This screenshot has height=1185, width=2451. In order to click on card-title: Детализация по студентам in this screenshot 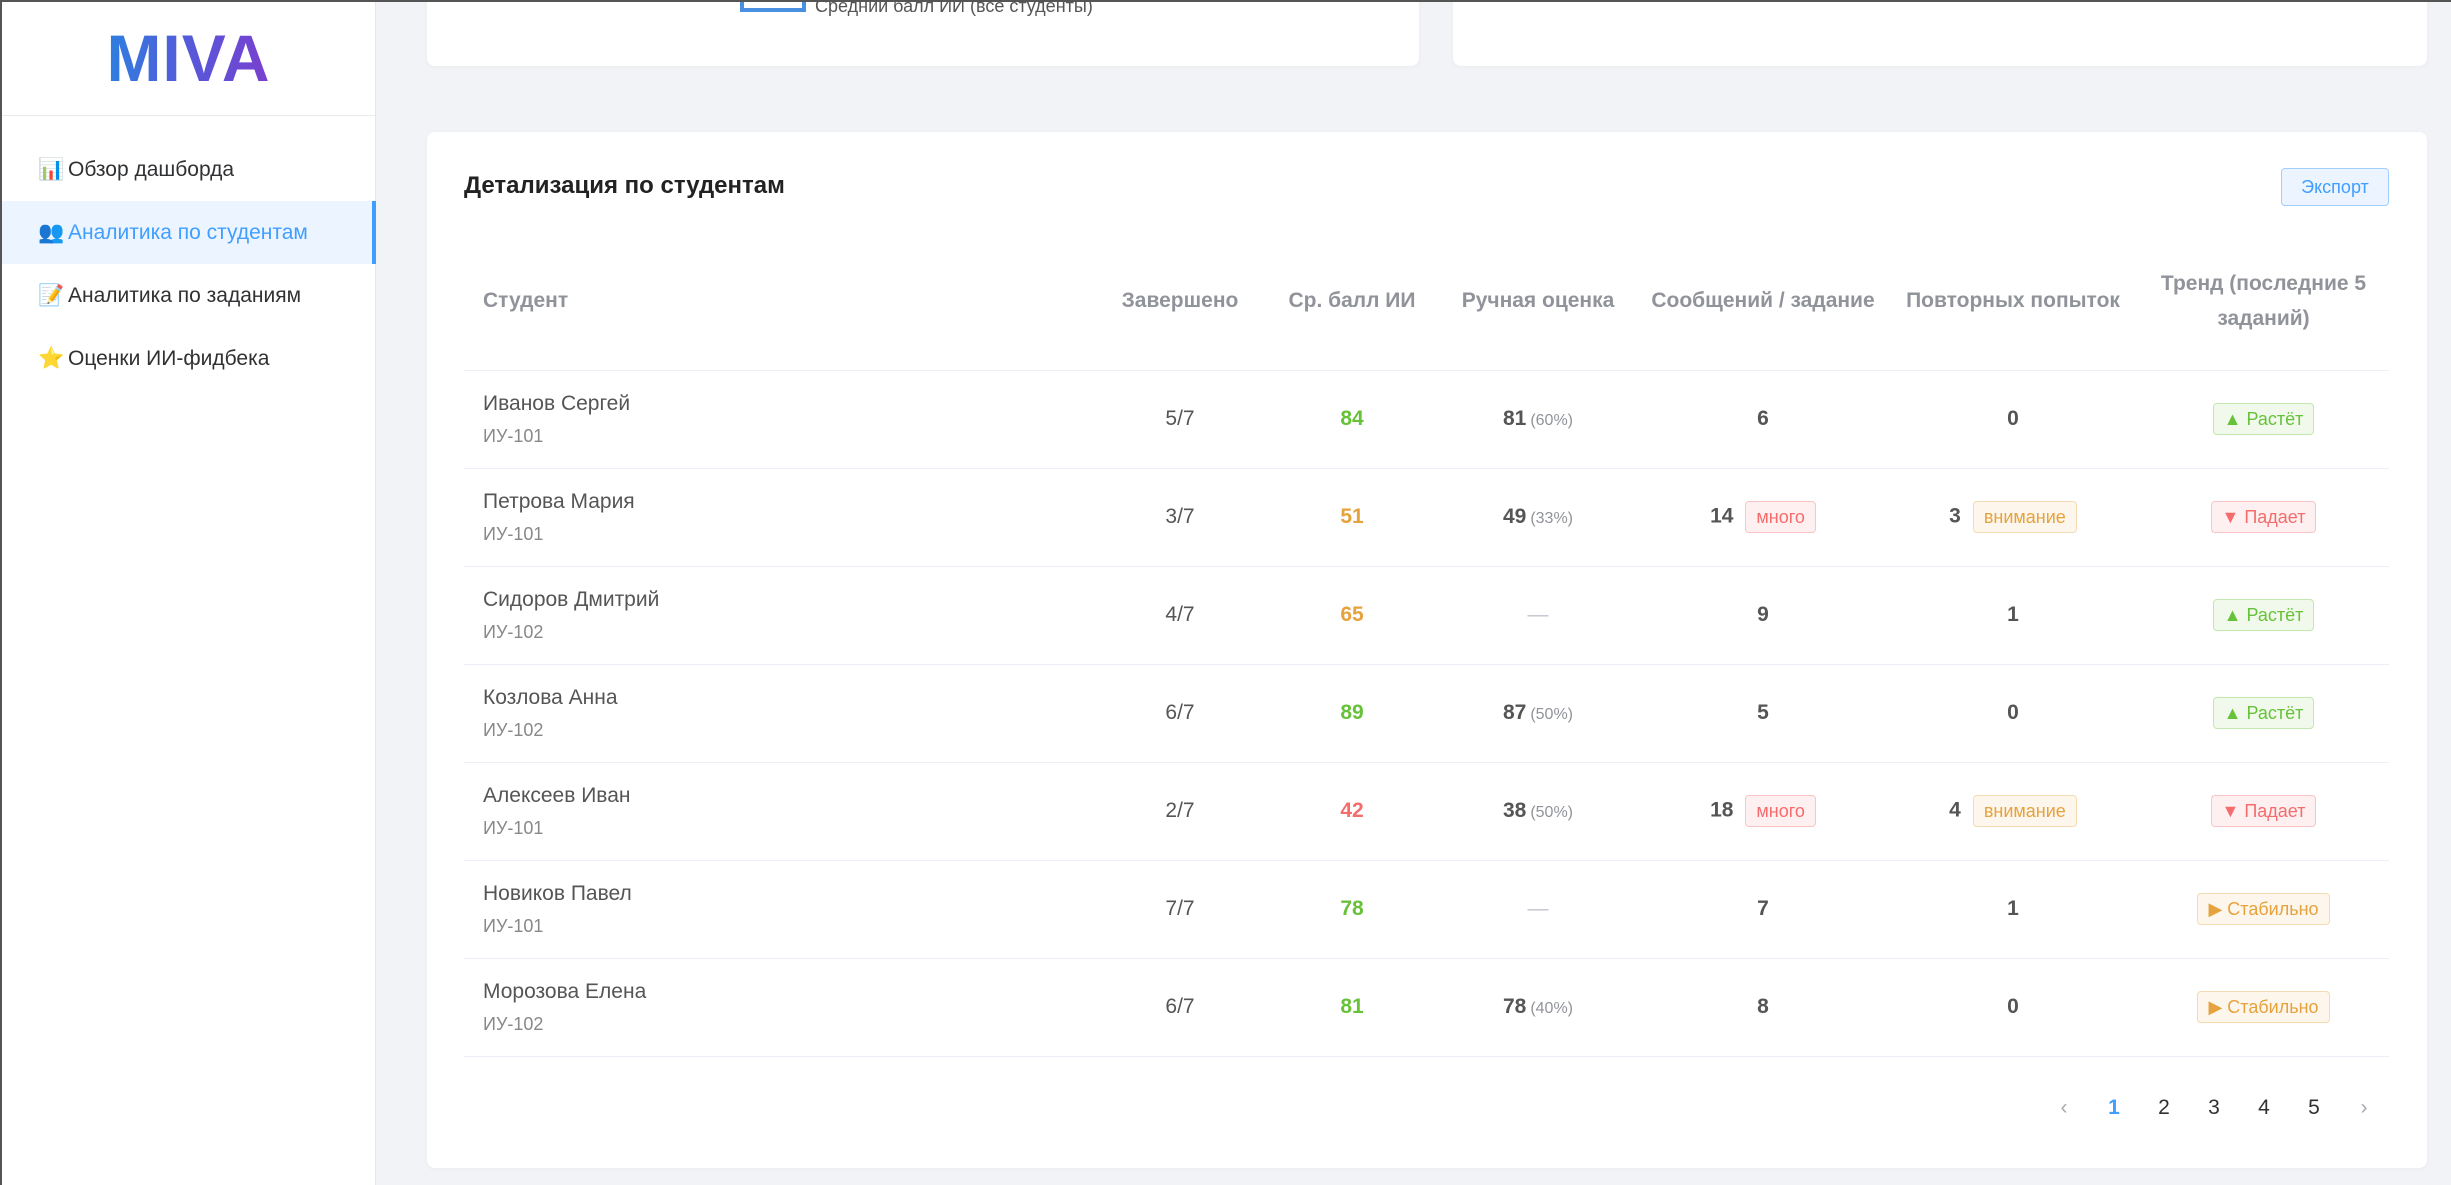, I will do `click(624, 185)`.